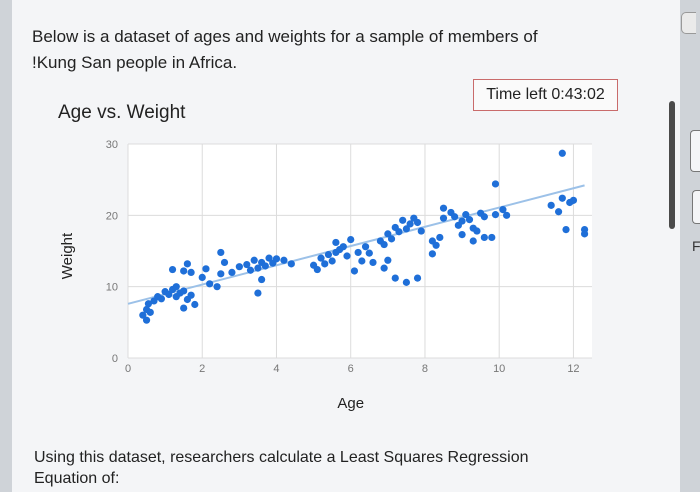 The image size is (700, 492). I want to click on y-tick-label: 20, so click(112, 216).